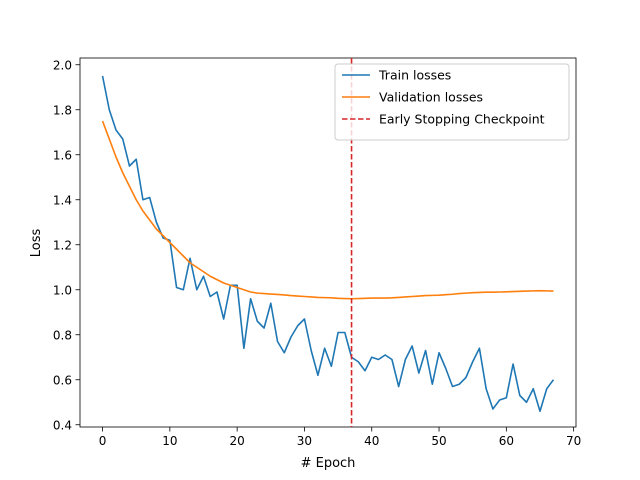 The image size is (640, 480). I want to click on y-tick-label: 1.2, so click(62, 245).